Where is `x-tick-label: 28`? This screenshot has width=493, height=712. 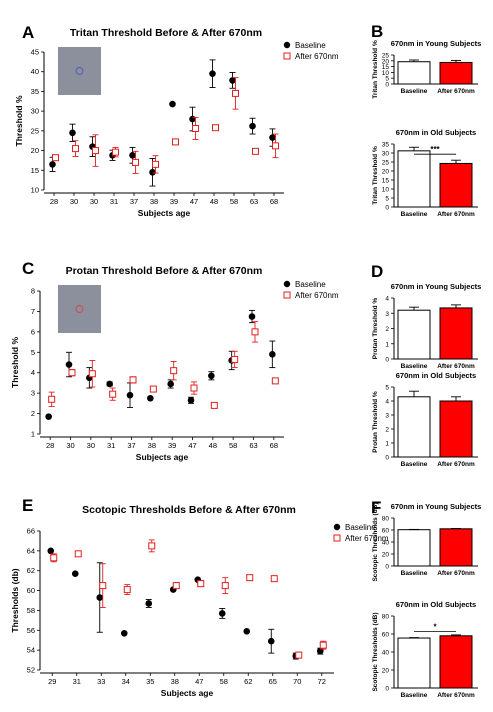 x-tick-label: 28 is located at coordinates (54, 201).